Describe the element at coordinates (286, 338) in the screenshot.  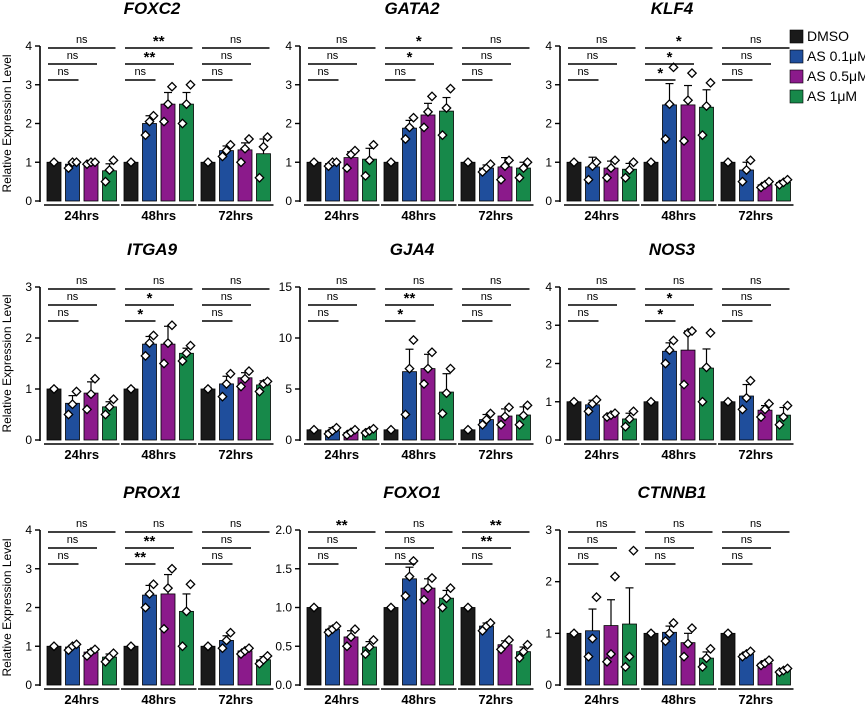
I see `y-tick-label: 10` at that location.